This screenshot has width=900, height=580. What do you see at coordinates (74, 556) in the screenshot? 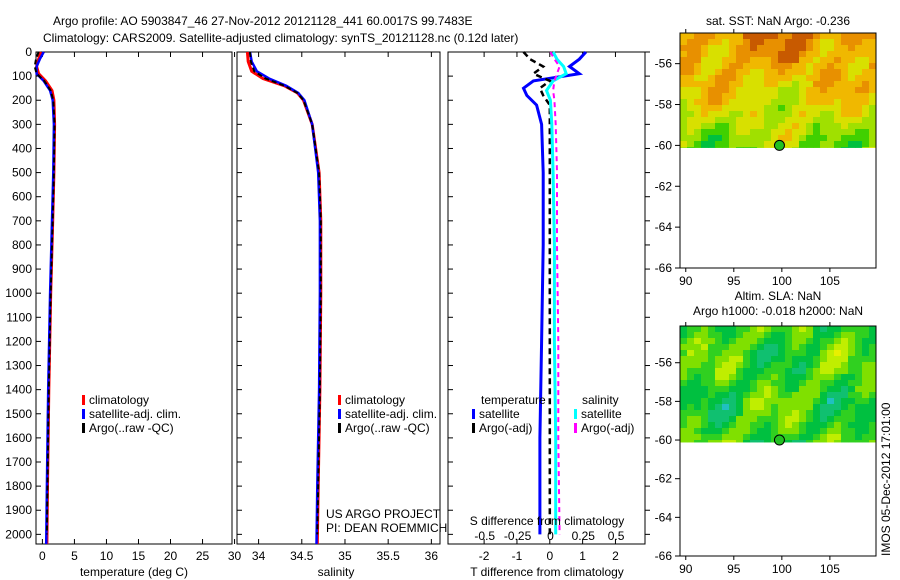
I see `x-tick-label: 5` at bounding box center [74, 556].